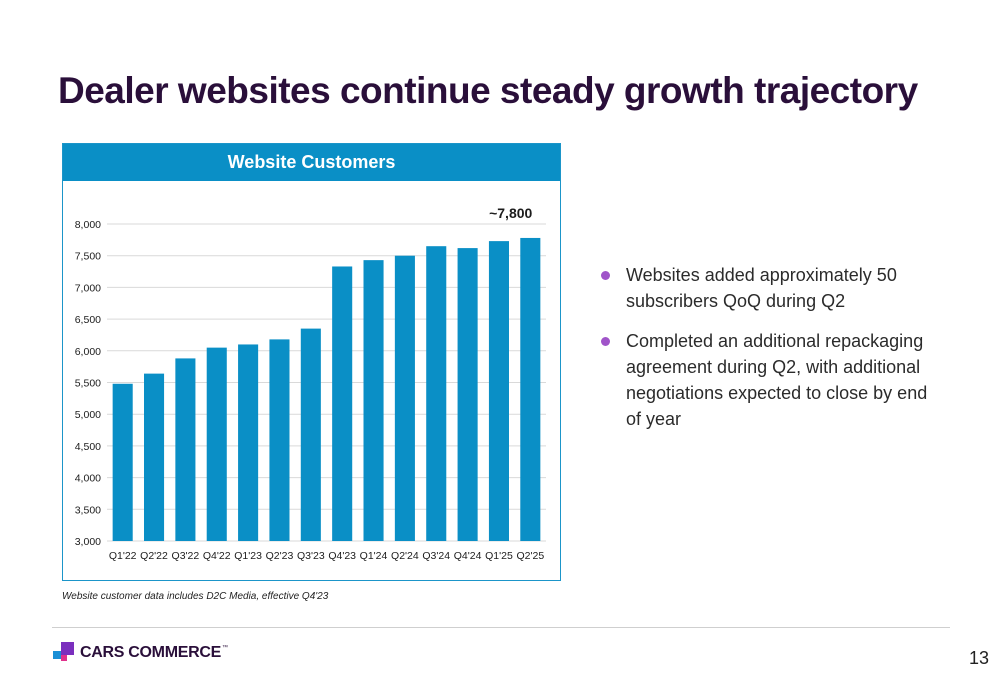  I want to click on x-tick-label: Q1'23, so click(248, 556).